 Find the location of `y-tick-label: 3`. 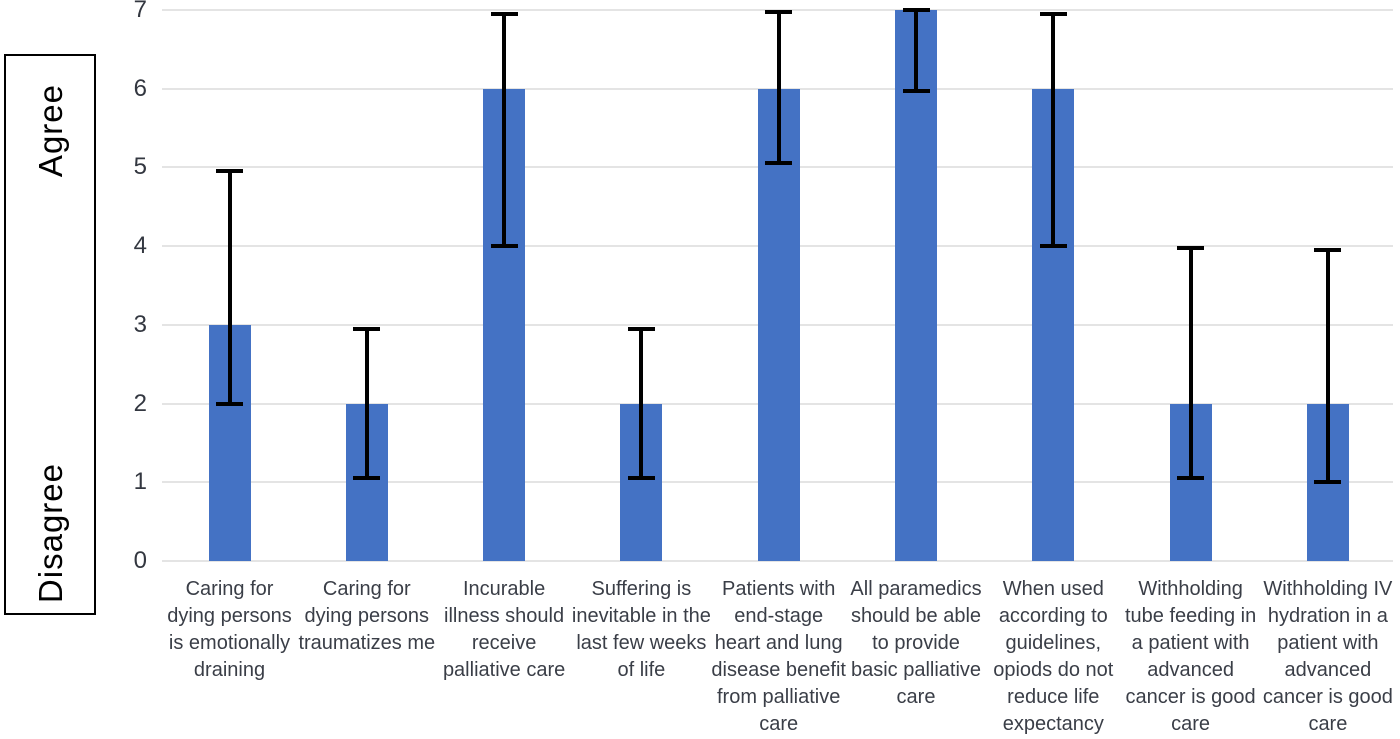

y-tick-label: 3 is located at coordinates (140, 324).